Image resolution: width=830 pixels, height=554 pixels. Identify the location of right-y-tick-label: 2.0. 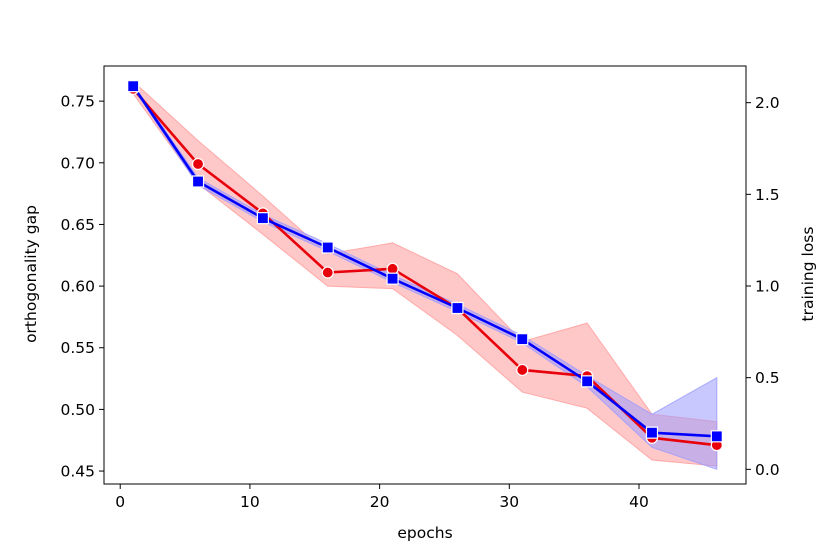
(767, 103).